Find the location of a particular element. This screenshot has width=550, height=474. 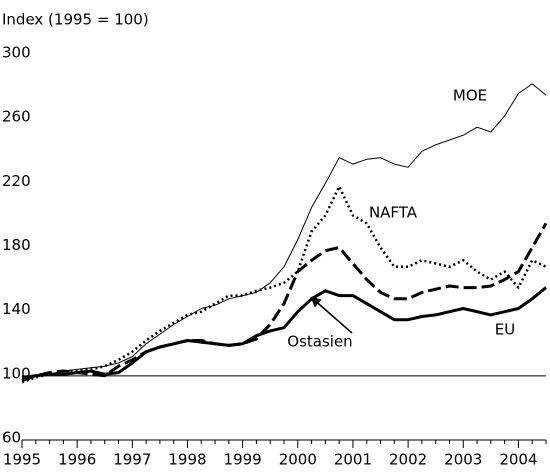

y-tick-label: 140 is located at coordinates (16, 309).